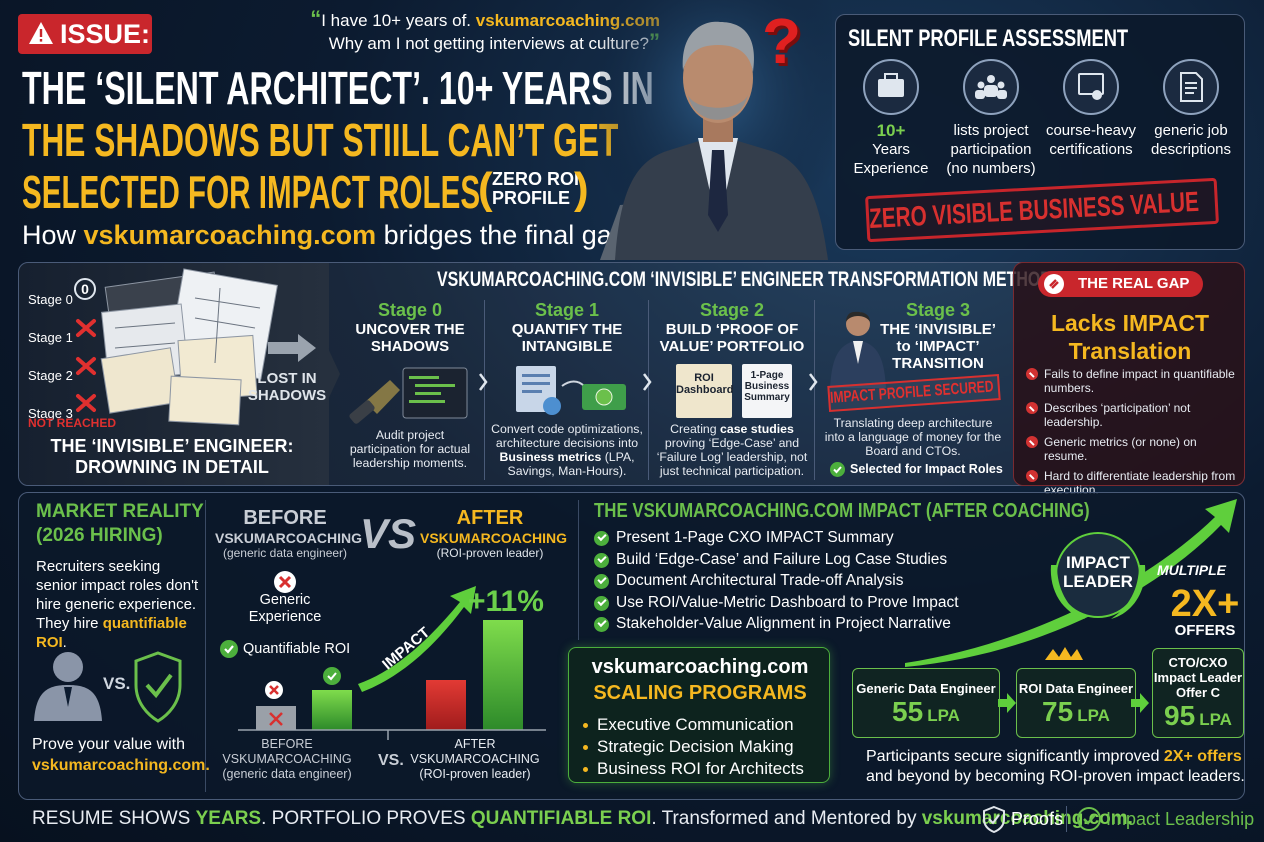 The height and width of the screenshot is (842, 1264). I want to click on footer-leadership: Impact Leadership, so click(1180, 819).